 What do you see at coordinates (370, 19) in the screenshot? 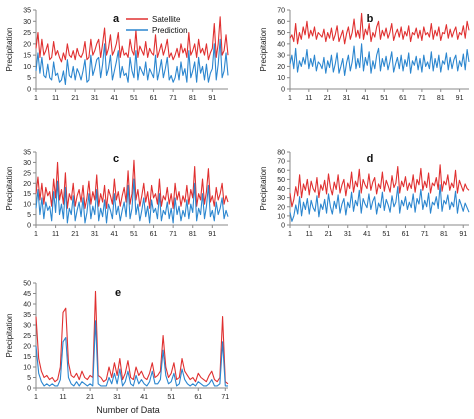
I see `panel-letter: b` at bounding box center [370, 19].